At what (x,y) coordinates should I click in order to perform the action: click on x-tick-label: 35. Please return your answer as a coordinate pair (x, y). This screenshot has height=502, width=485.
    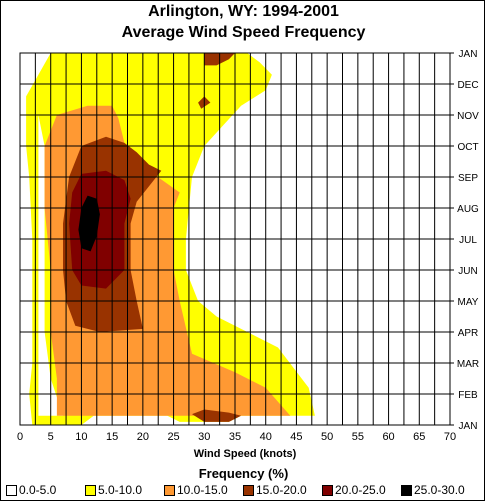
    Looking at the image, I should click on (235, 437).